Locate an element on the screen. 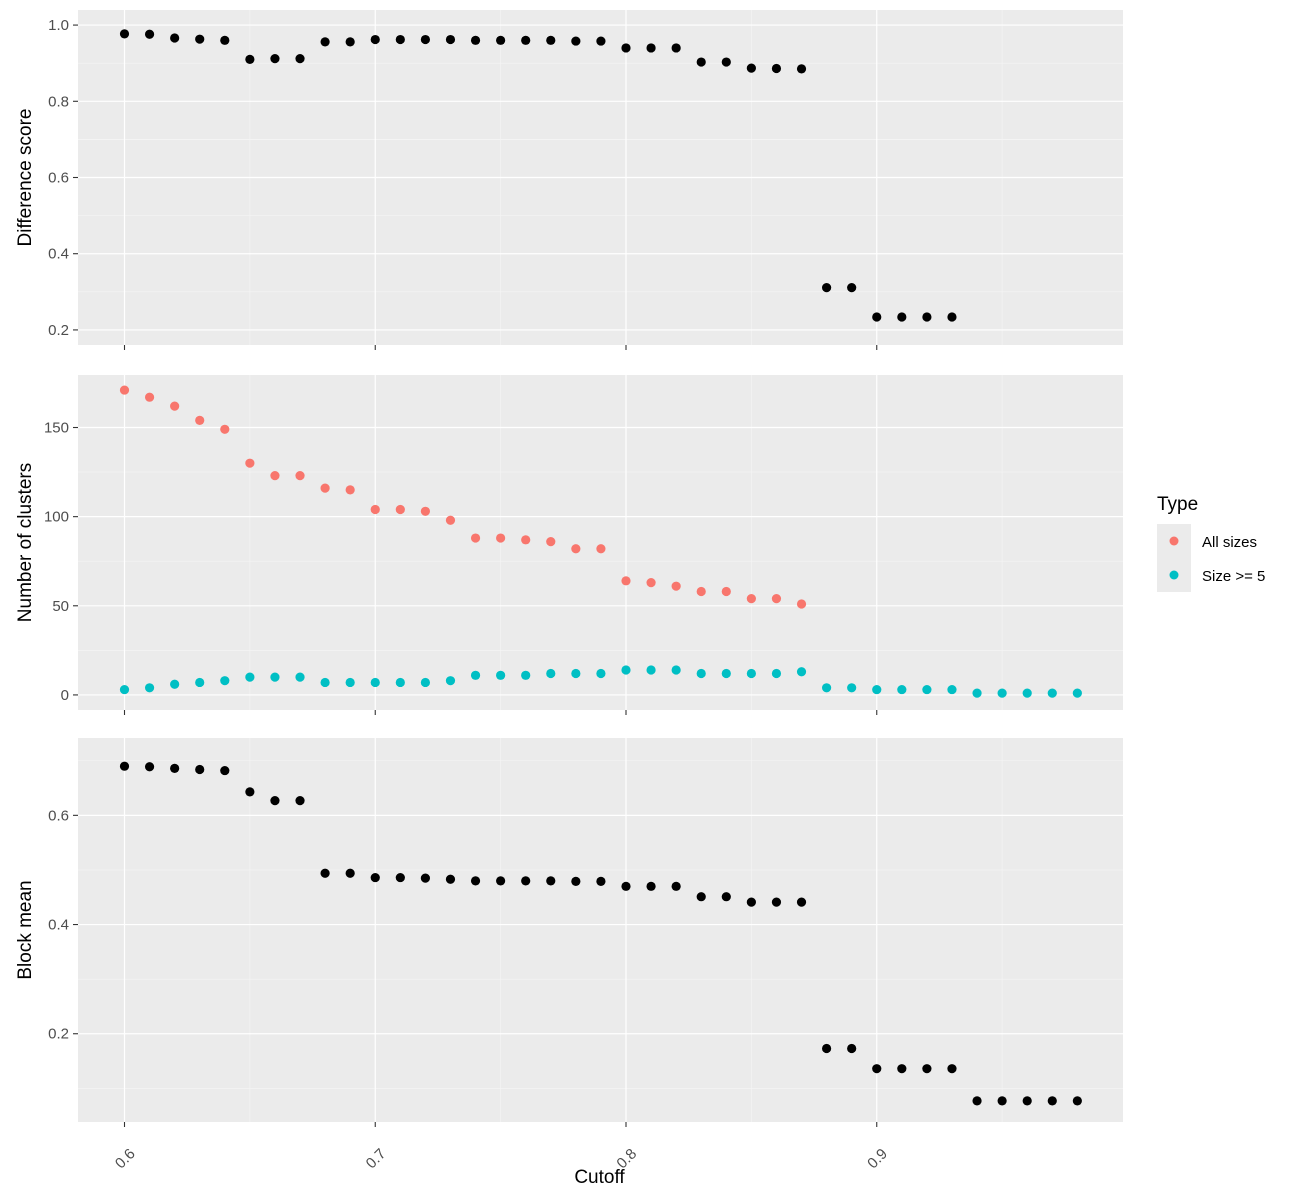 This screenshot has width=1300, height=1200. y-axis-title: Block mean is located at coordinates (25, 929).